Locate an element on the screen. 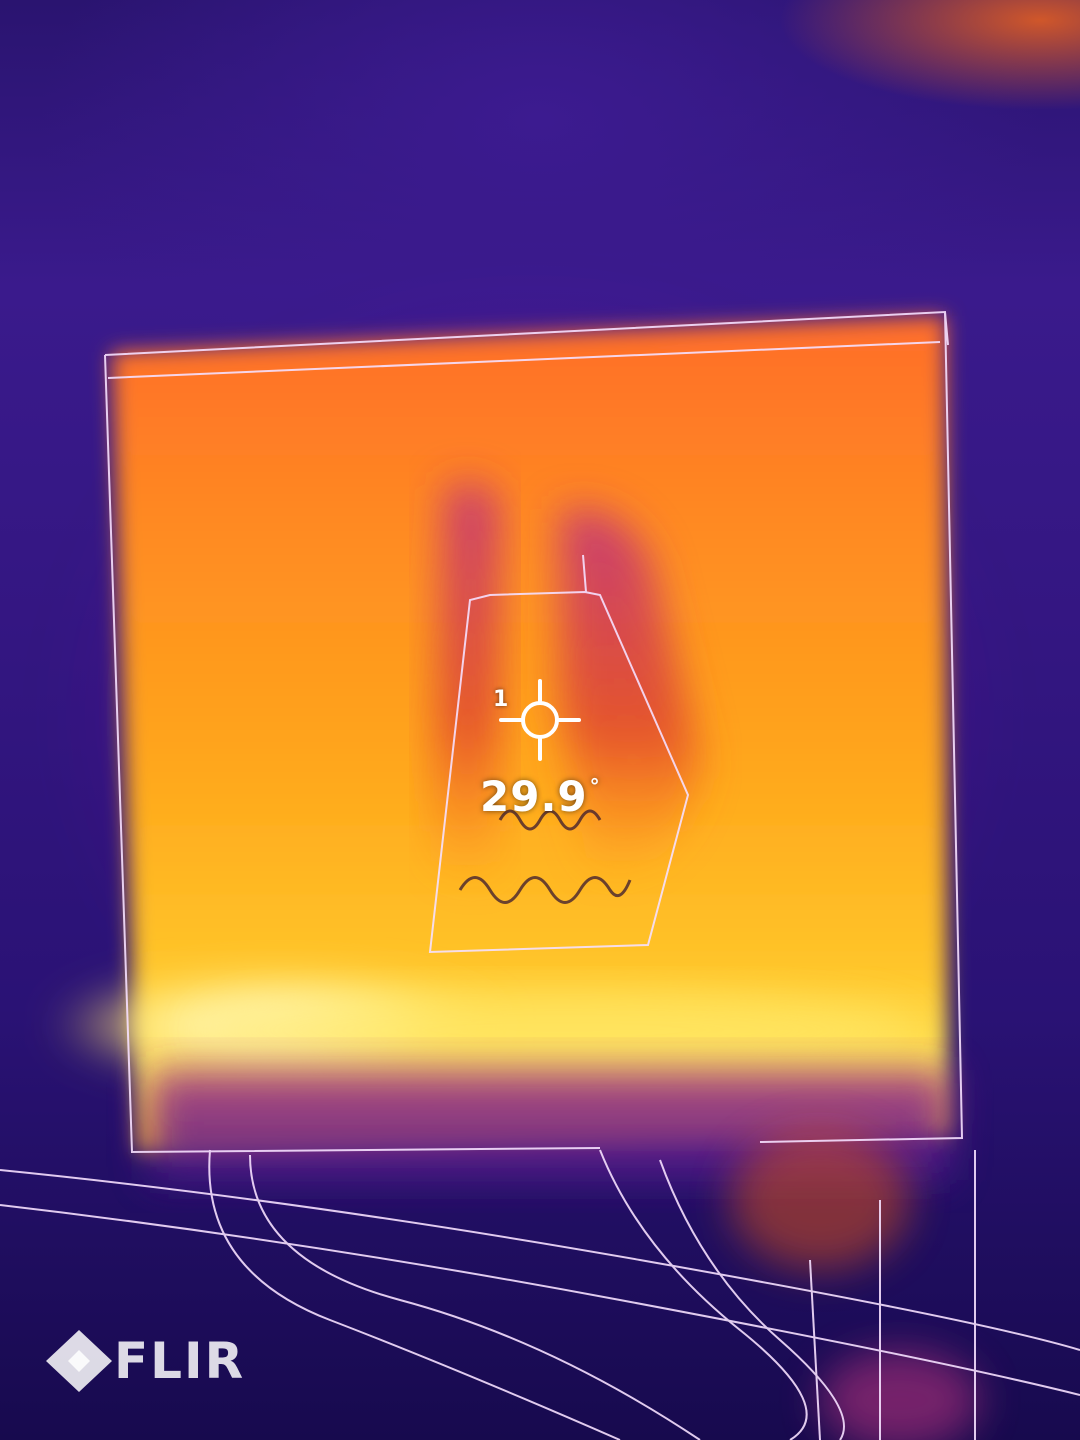 The image size is (1080, 1440). warm-spot-bottom is located at coordinates (900, 1395).